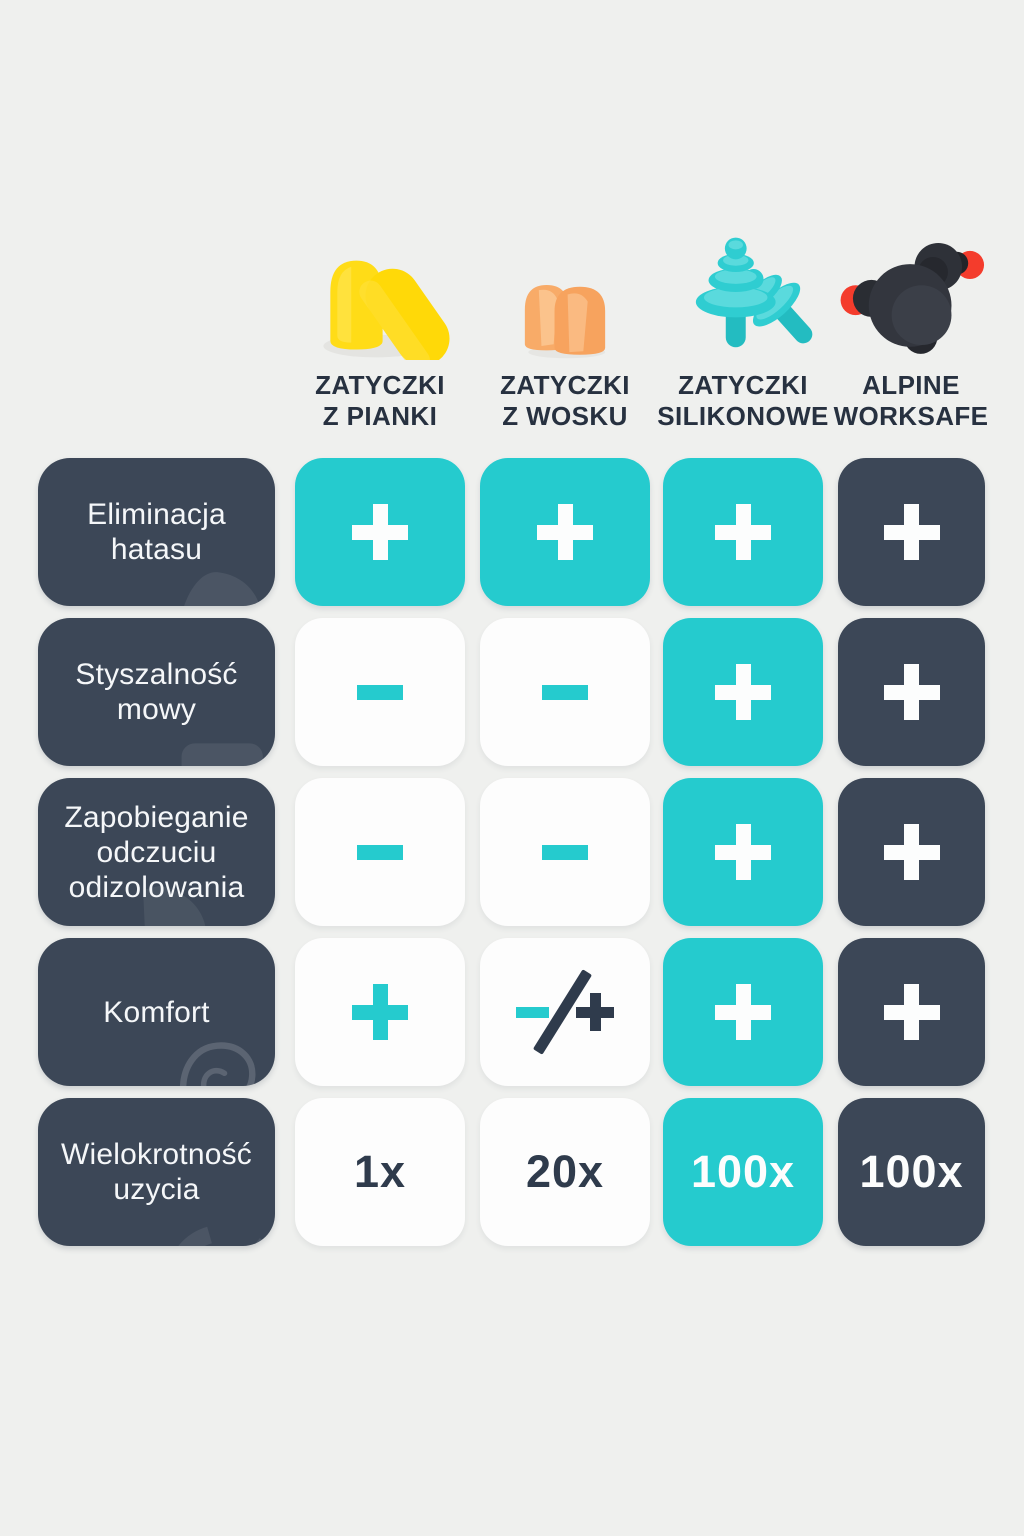 This screenshot has height=1536, width=1024. I want to click on row-label-cell: Eliminacja hatasu, so click(156, 532).